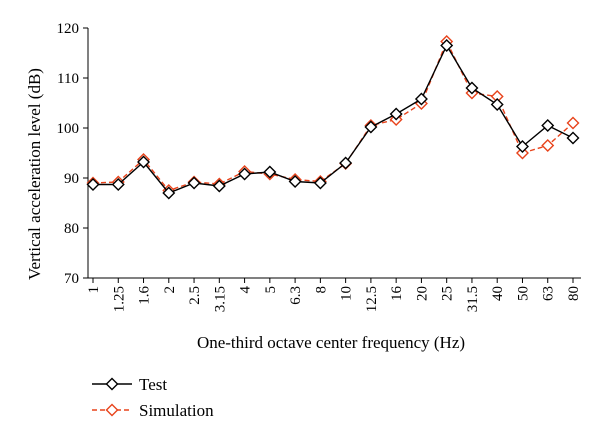 This screenshot has width=600, height=441. I want to click on x-tick-label: 10, so click(347, 293).